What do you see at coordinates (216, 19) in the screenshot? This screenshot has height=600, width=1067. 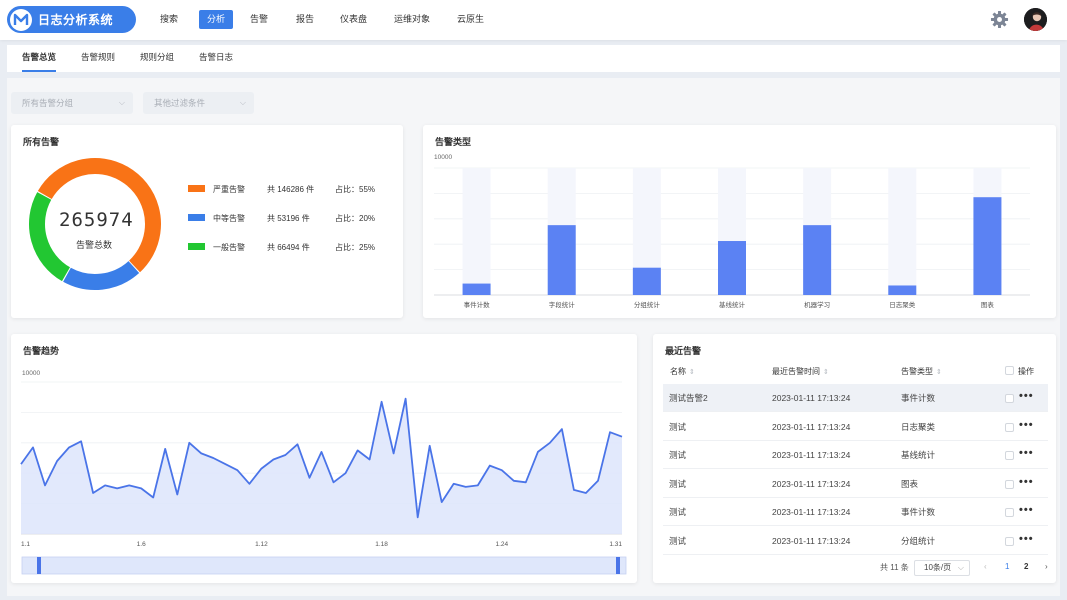 I see `nav-item: 分析` at bounding box center [216, 19].